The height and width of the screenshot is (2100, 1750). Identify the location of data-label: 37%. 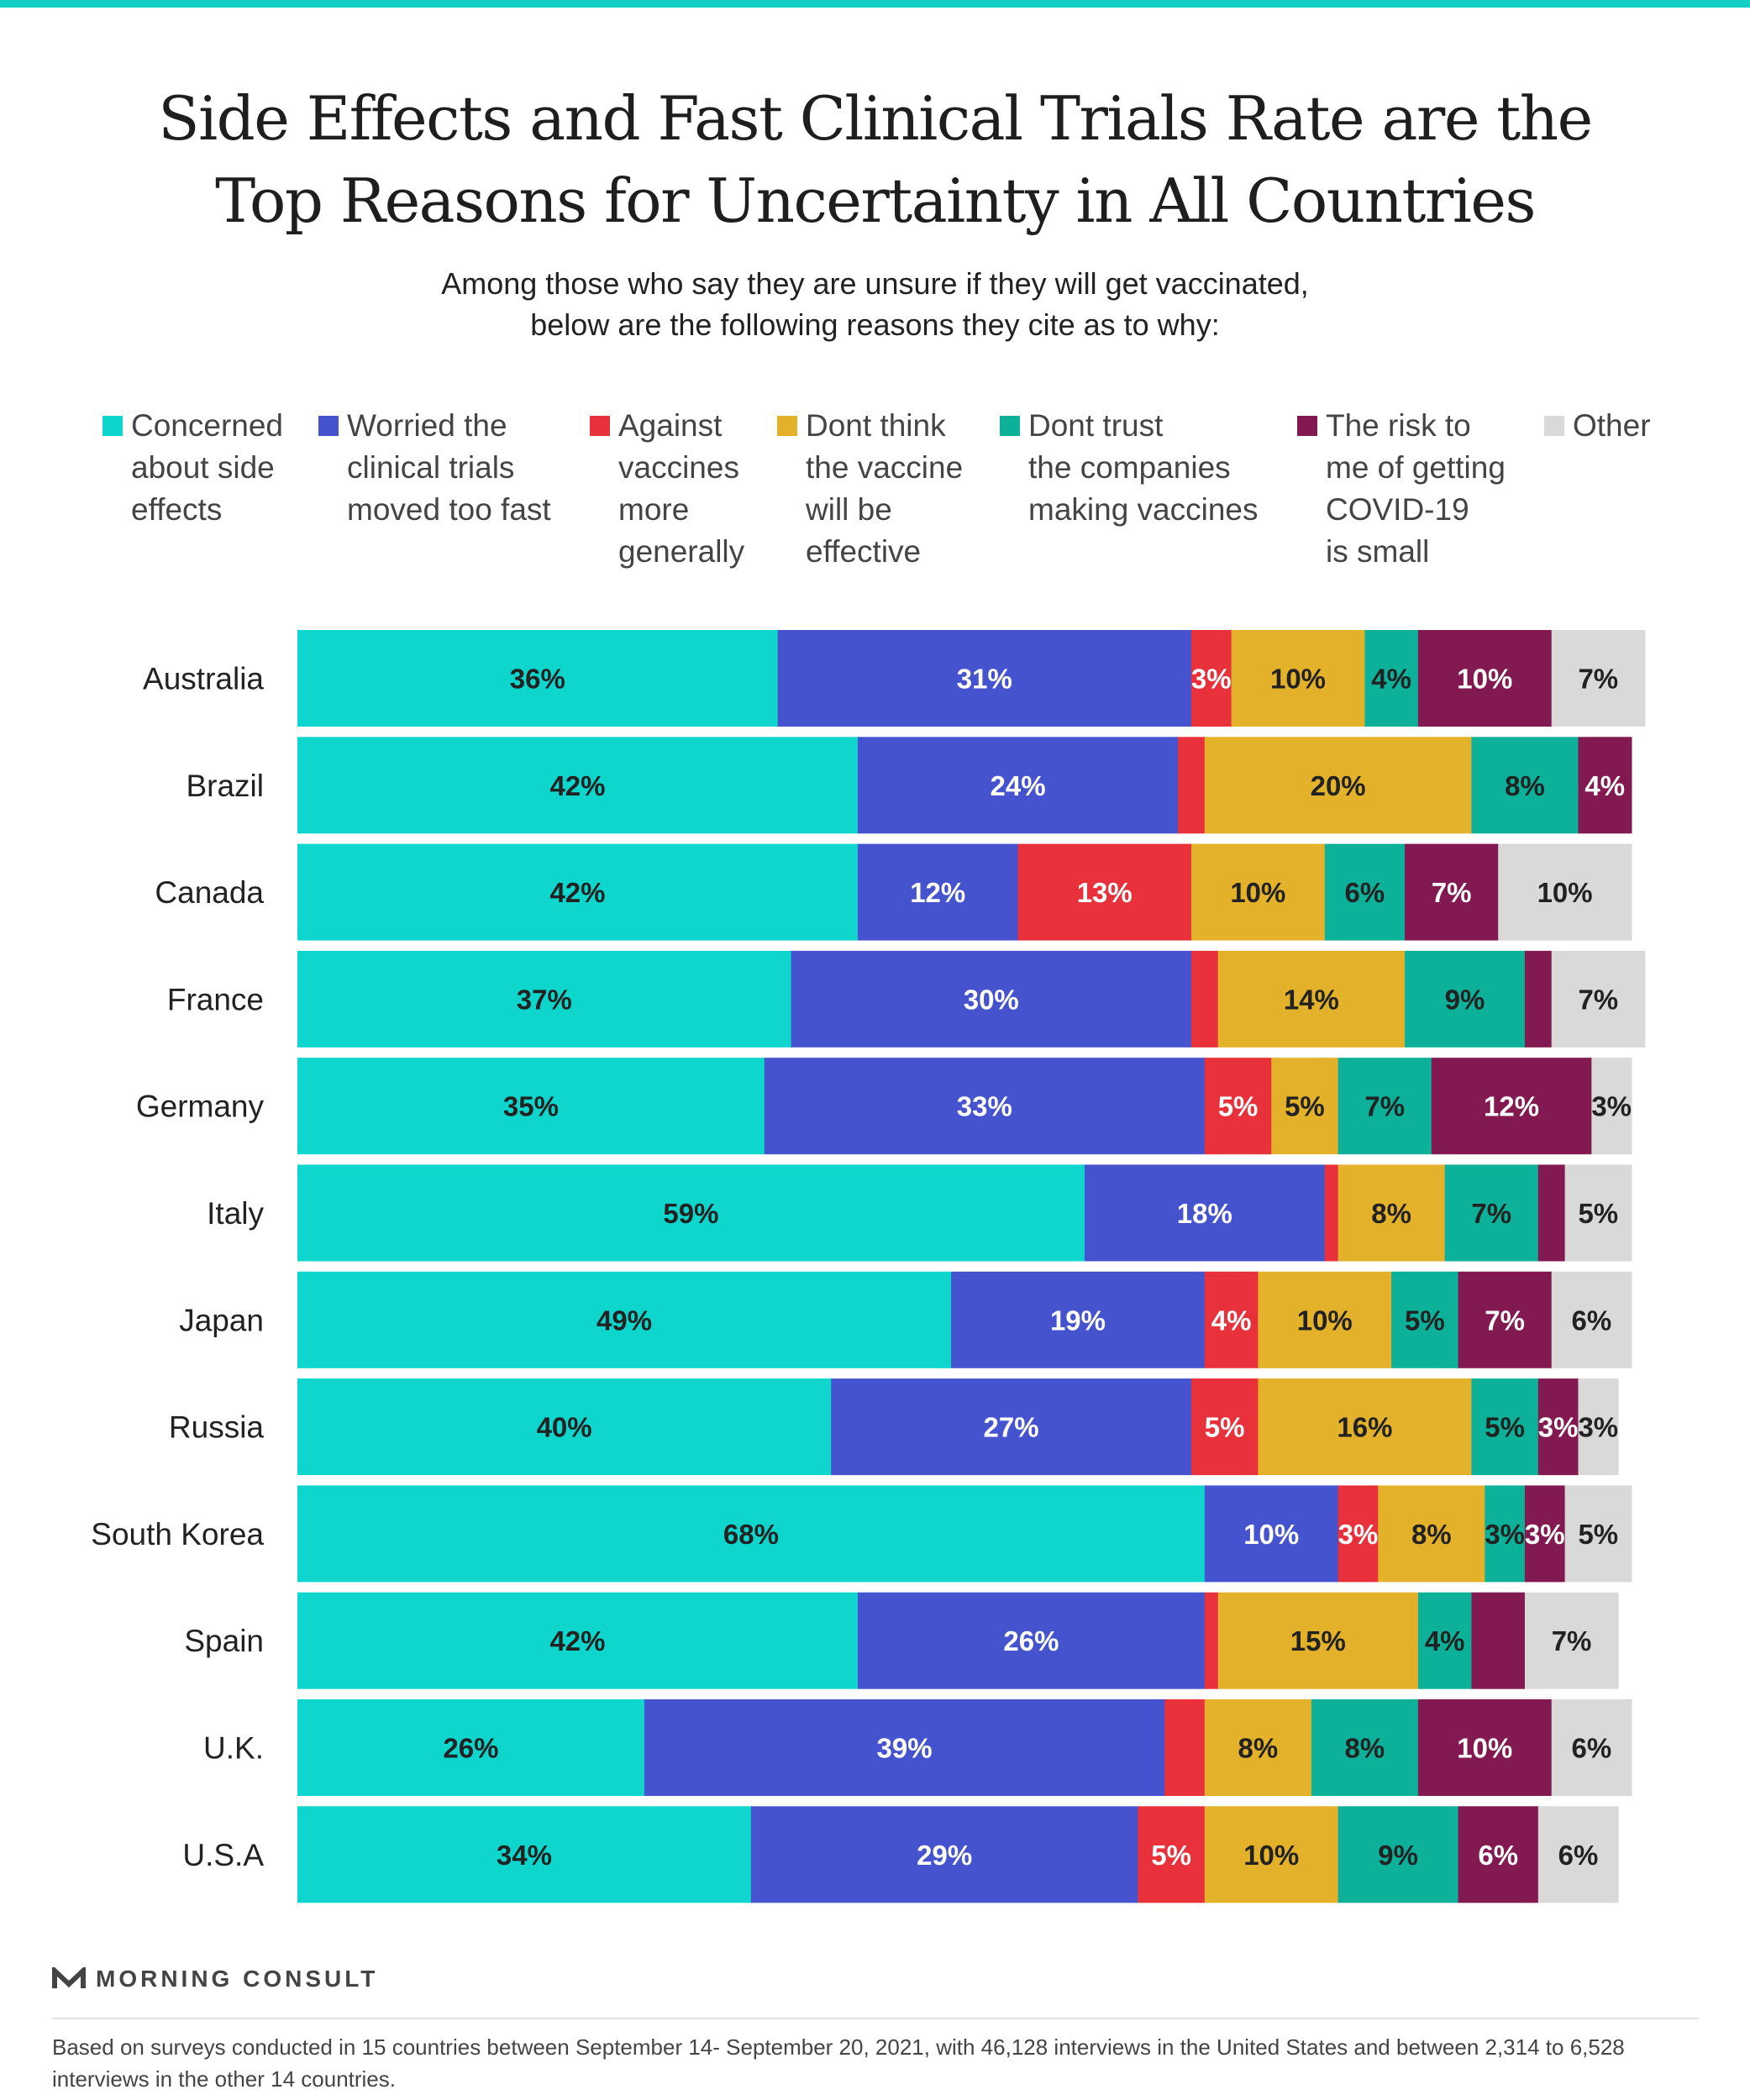
(544, 999).